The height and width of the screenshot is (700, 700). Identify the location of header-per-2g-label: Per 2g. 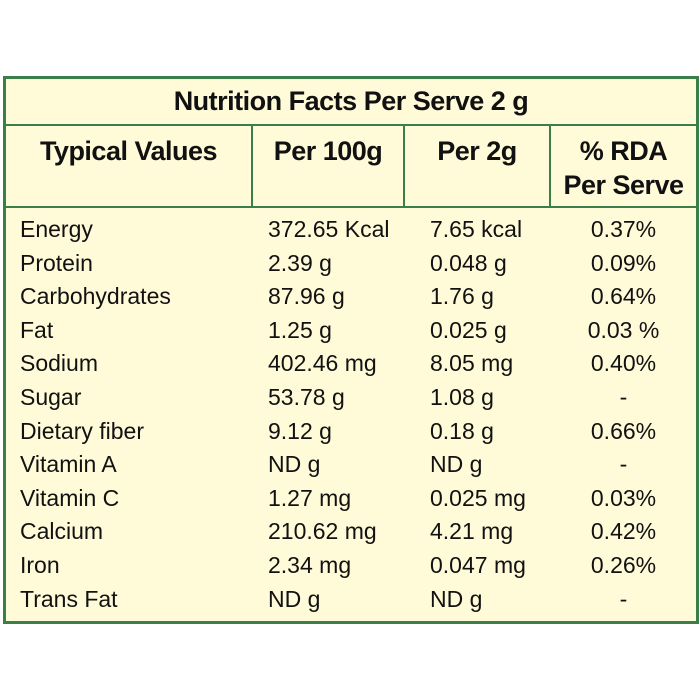
(477, 151).